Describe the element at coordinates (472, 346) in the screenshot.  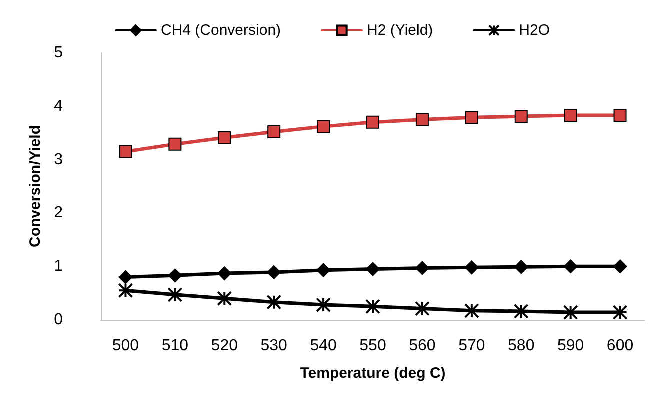
I see `x-tick-label: 570` at that location.